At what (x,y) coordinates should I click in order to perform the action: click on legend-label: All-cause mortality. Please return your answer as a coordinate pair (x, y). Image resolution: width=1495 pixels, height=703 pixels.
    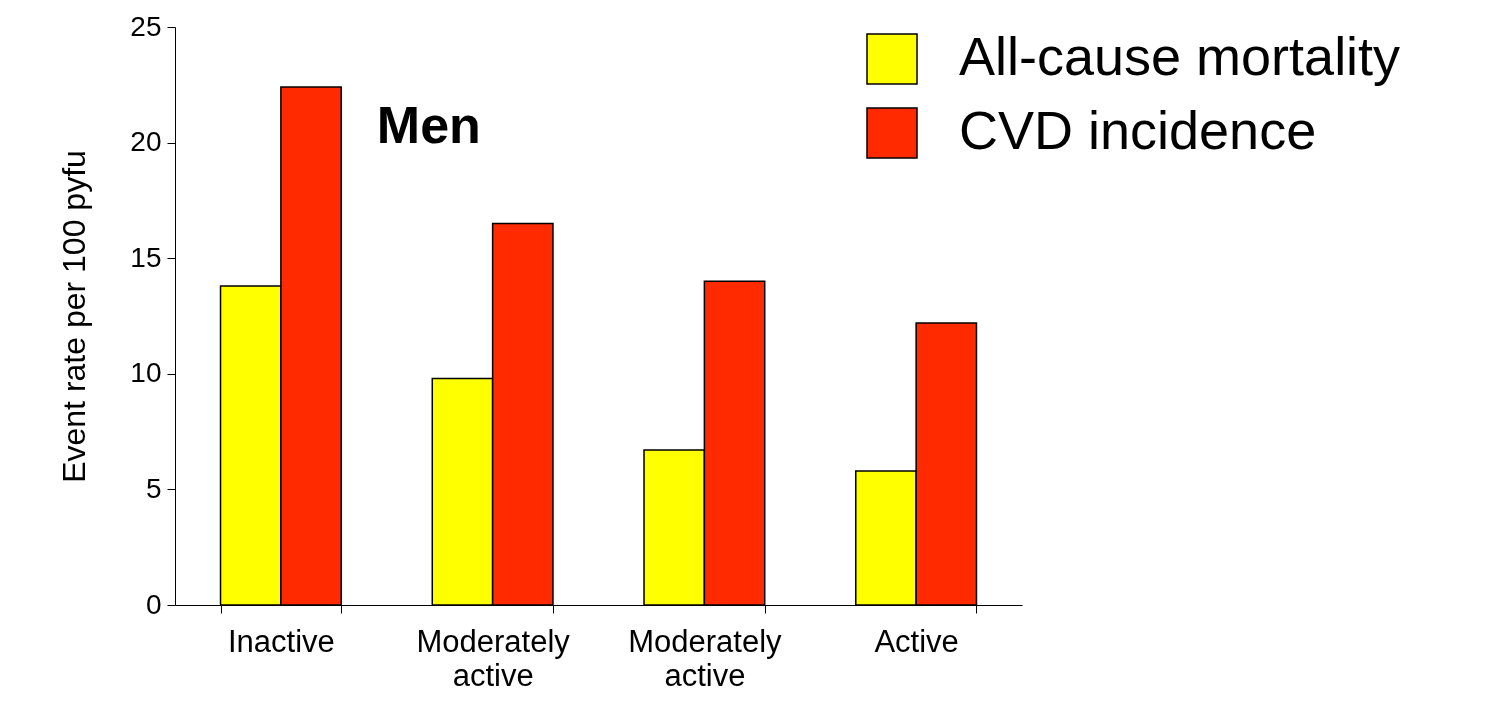
    Looking at the image, I should click on (1180, 56).